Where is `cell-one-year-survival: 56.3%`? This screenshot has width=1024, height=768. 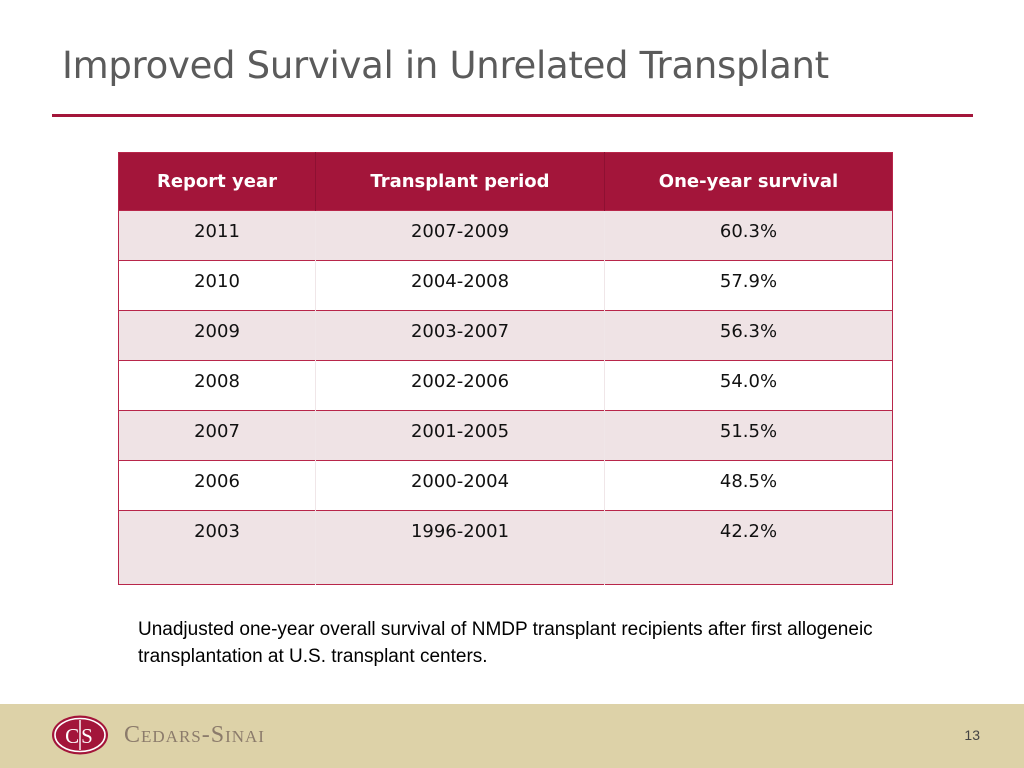 cell-one-year-survival: 56.3% is located at coordinates (748, 335).